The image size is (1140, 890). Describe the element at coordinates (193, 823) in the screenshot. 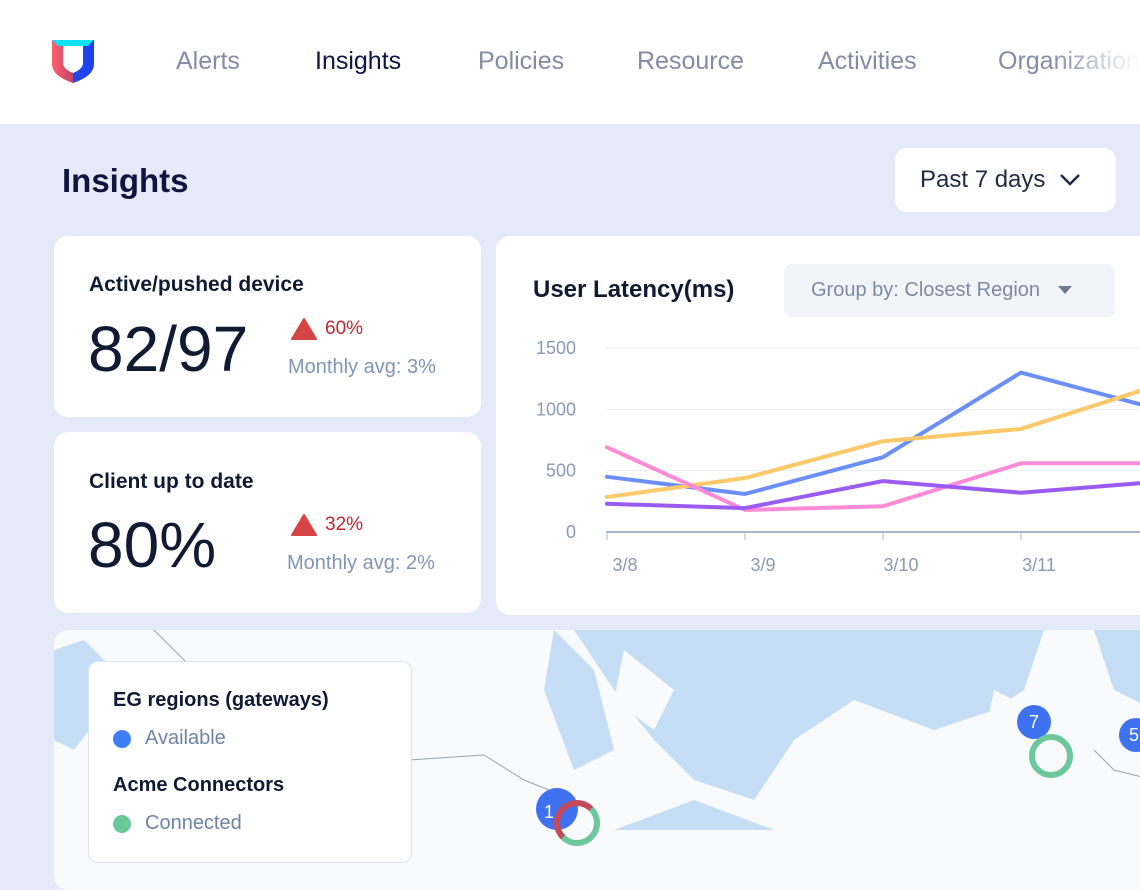

I see `legend-label: Connected` at that location.